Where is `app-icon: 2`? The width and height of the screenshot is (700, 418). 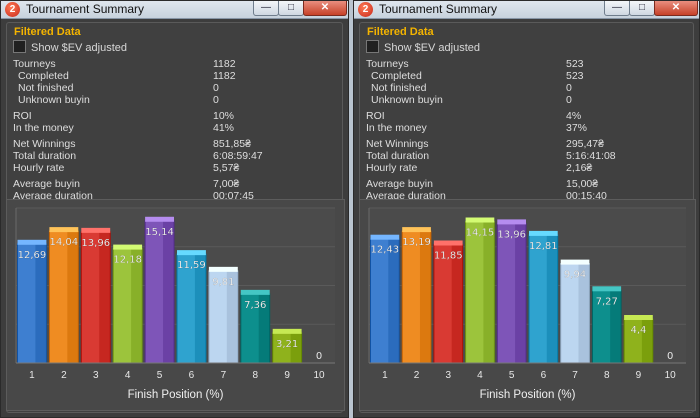 app-icon: 2 is located at coordinates (12, 9).